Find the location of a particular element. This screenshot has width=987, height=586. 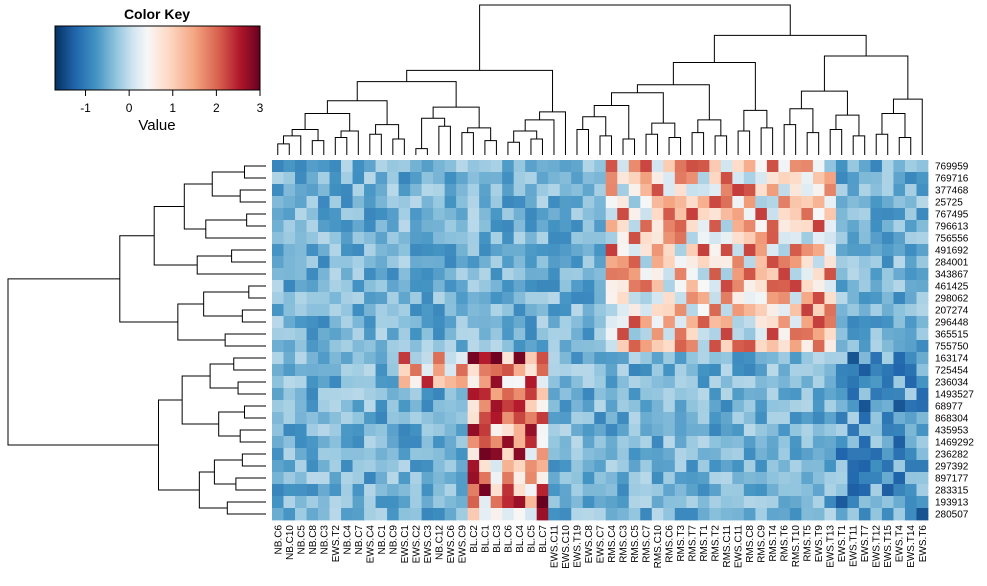

row-label: 283315 is located at coordinates (952, 491).